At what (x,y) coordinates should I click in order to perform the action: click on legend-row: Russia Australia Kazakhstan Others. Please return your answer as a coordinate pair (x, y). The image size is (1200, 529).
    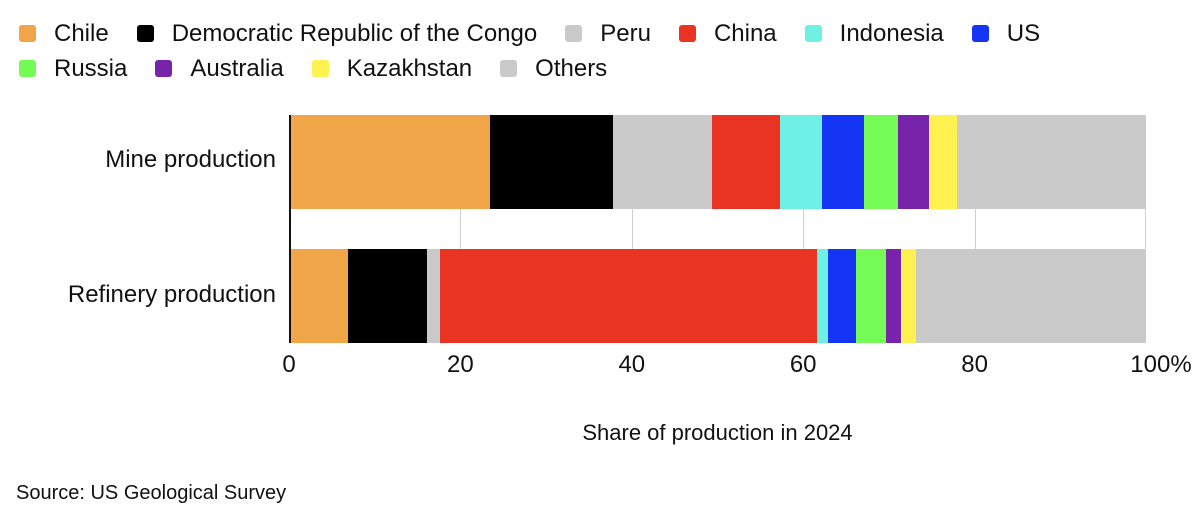
    Looking at the image, I should click on (604, 68).